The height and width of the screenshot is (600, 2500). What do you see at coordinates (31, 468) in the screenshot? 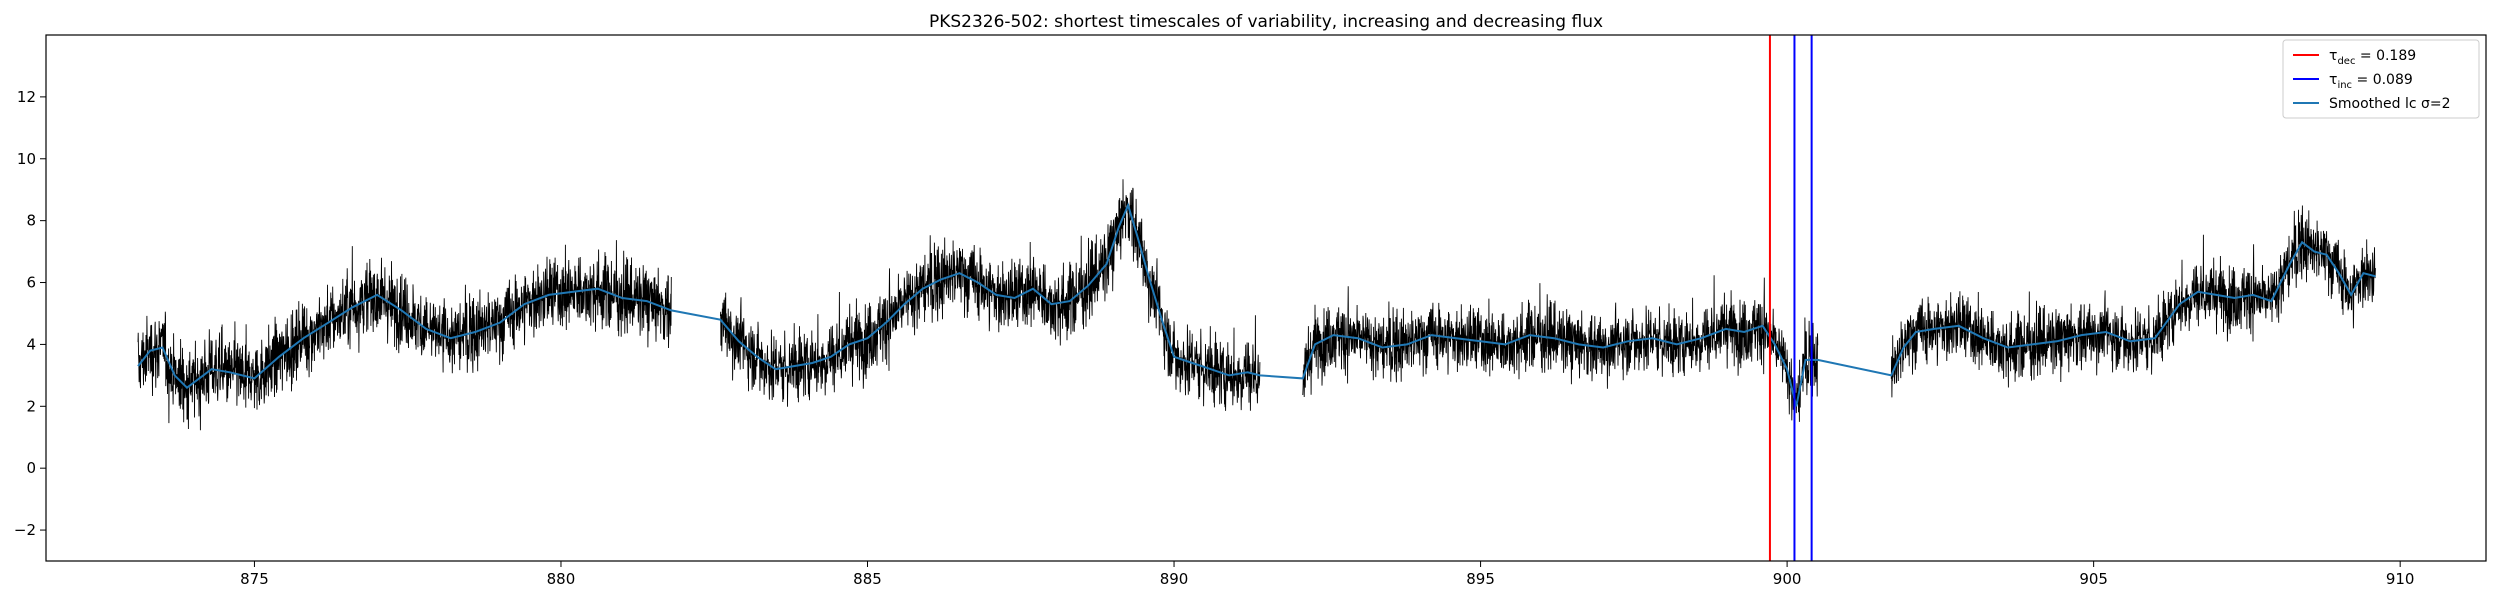
I see `y-tick-label: 0` at bounding box center [31, 468].